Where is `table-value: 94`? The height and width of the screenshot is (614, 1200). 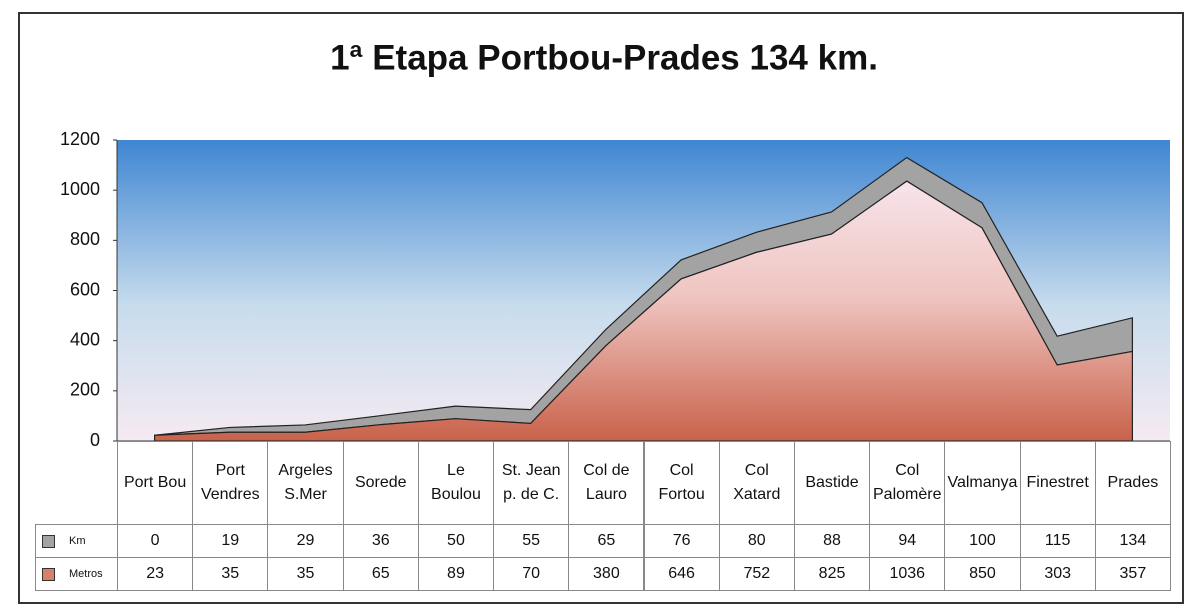
table-value: 94 is located at coordinates (907, 541).